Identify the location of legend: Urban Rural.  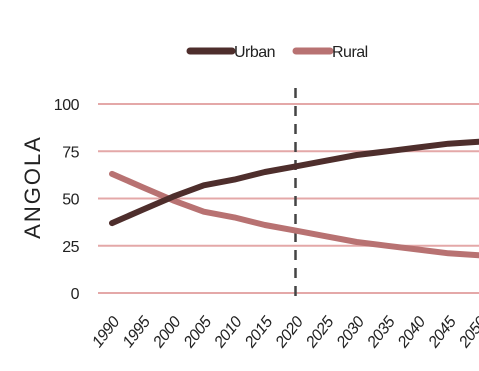
(277, 52).